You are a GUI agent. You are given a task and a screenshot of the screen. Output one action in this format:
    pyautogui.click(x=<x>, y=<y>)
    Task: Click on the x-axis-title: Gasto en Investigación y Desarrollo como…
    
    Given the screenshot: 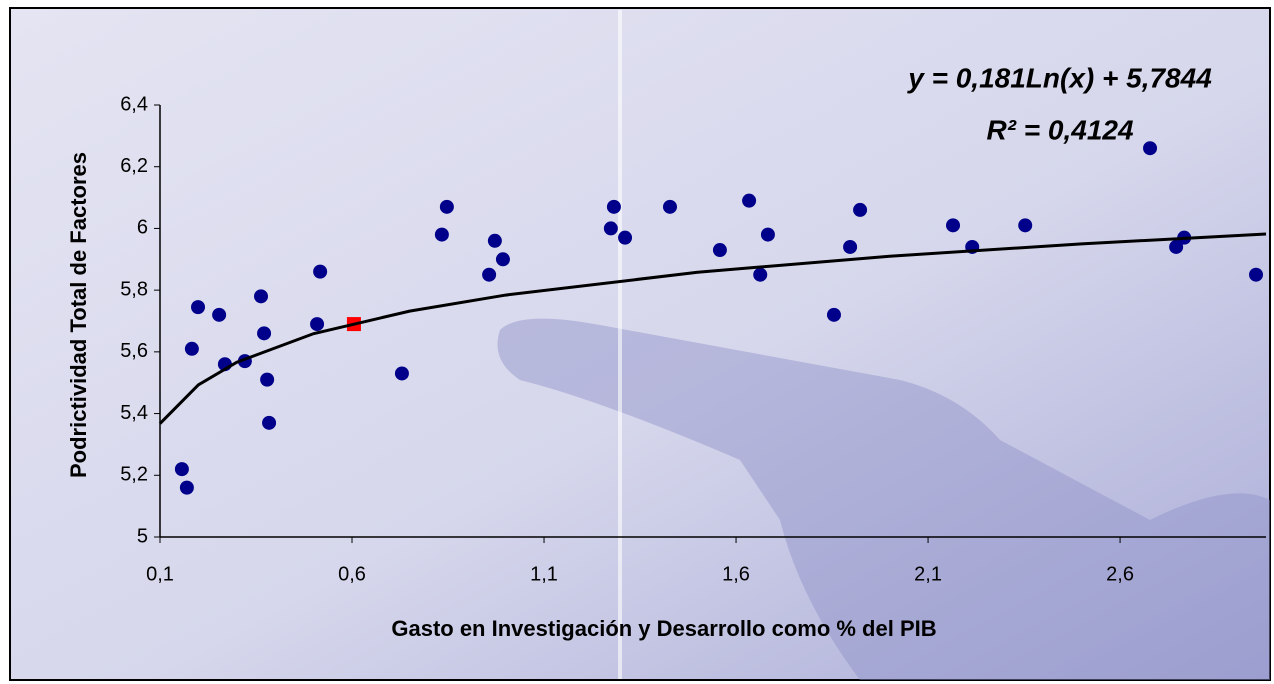 What is the action you would take?
    pyautogui.click(x=663, y=628)
    